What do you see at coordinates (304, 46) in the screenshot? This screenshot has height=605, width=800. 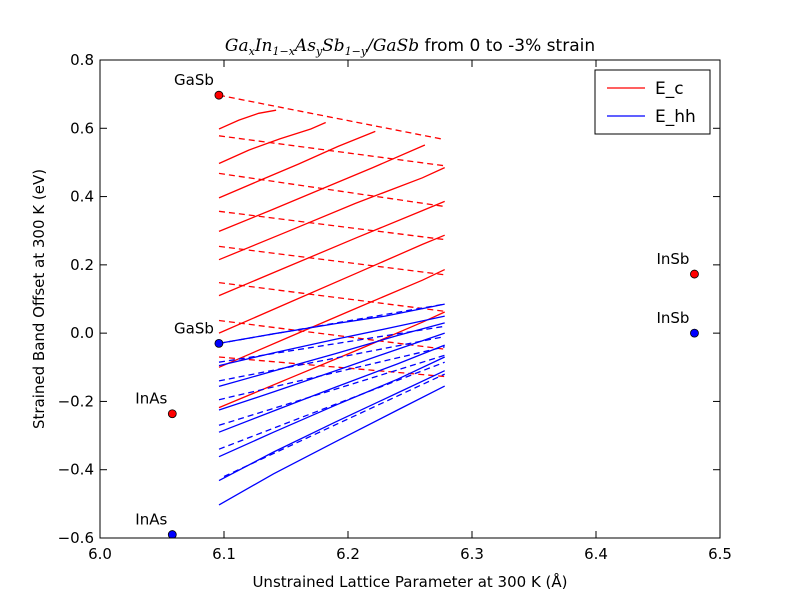 I see `title-part-4: As` at bounding box center [304, 46].